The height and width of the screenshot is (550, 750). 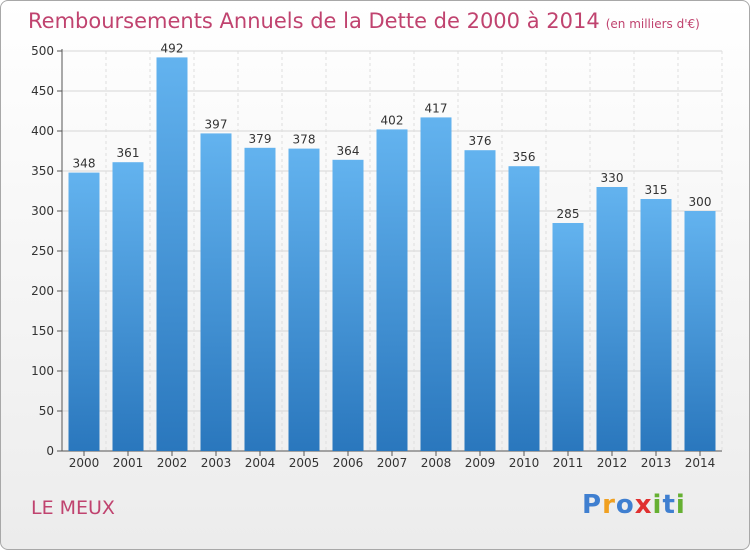 I want to click on logo-letter: P, so click(x=592, y=505).